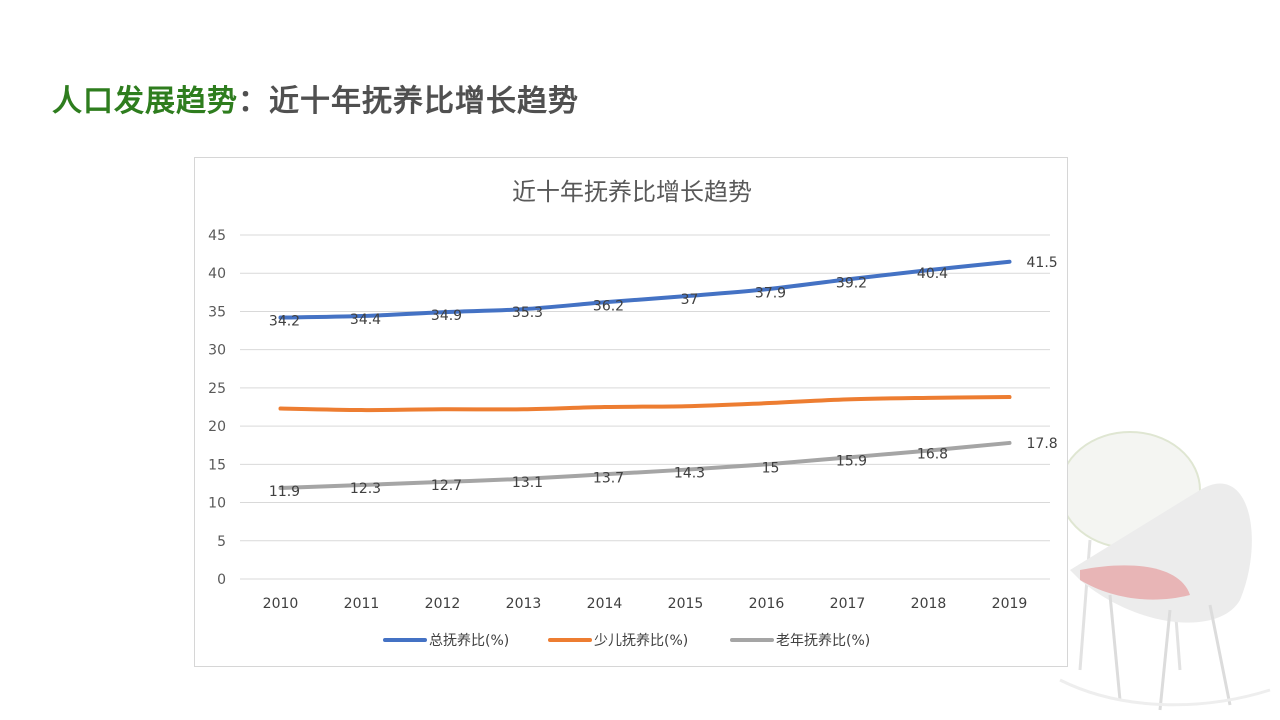 The image size is (1280, 720). What do you see at coordinates (605, 604) in the screenshot?
I see `x-tick-label: 2014` at bounding box center [605, 604].